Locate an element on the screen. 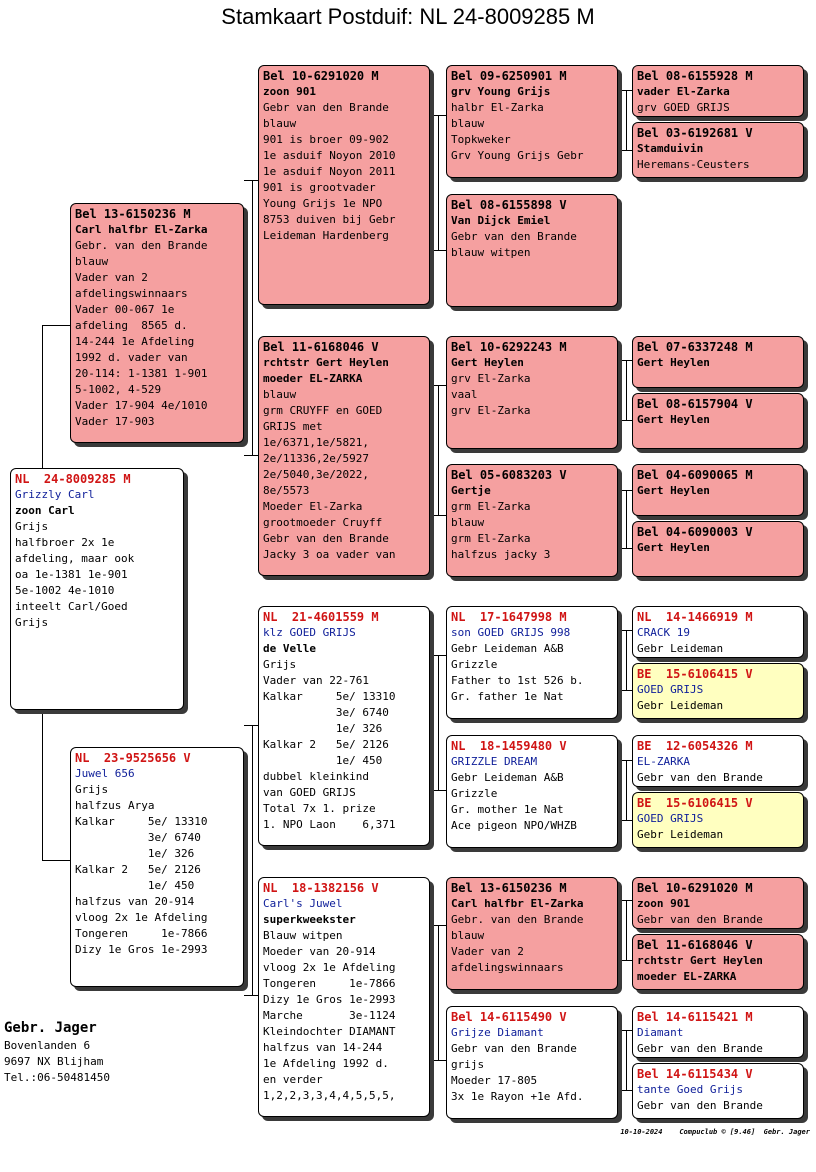 This screenshot has height=1172, width=816. pigeon-detail: afdelingswinnaars is located at coordinates (507, 967).